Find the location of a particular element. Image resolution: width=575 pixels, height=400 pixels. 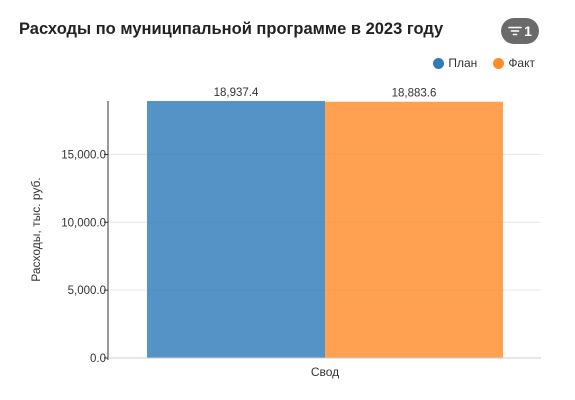

x-tick-label: Свод is located at coordinates (325, 372).